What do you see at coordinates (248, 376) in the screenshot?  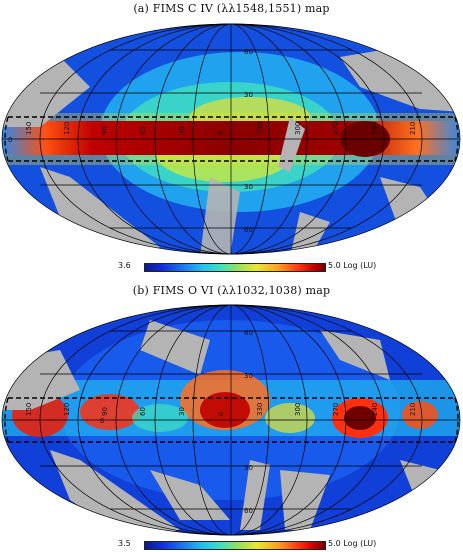 I see `lat-label-north30-b: 30` at bounding box center [248, 376].